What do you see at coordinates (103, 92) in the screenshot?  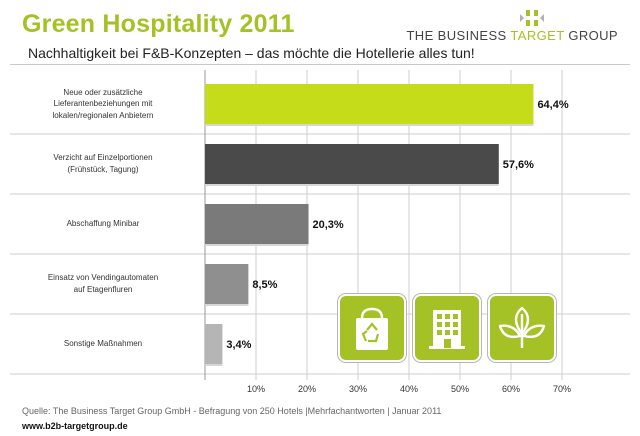 I see `category-label-line: Neue oder zusätzliche` at bounding box center [103, 92].